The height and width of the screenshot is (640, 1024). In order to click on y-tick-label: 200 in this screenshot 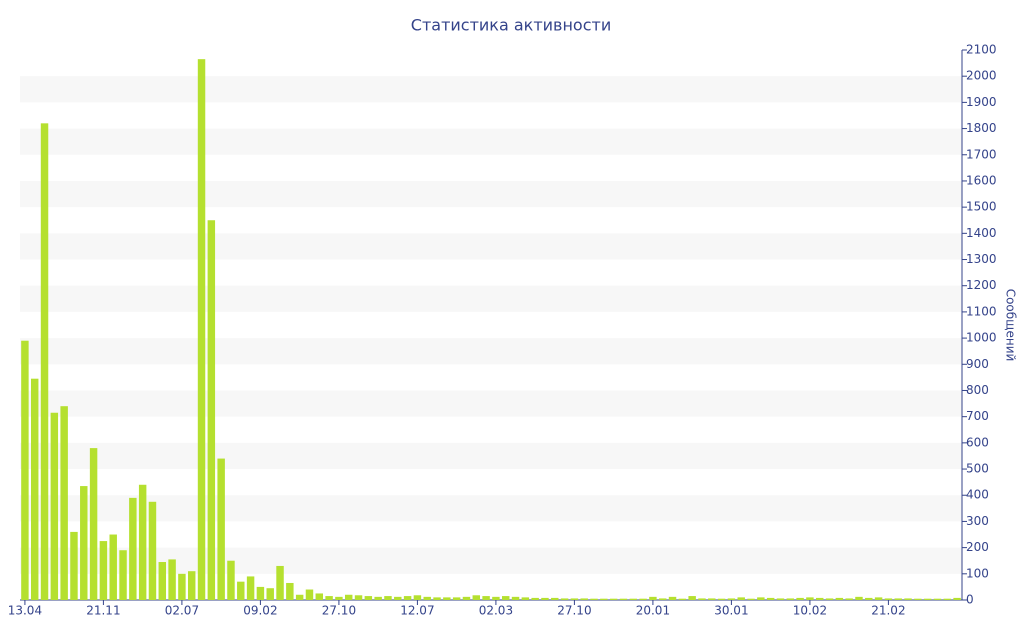, I will do `click(977, 547)`.